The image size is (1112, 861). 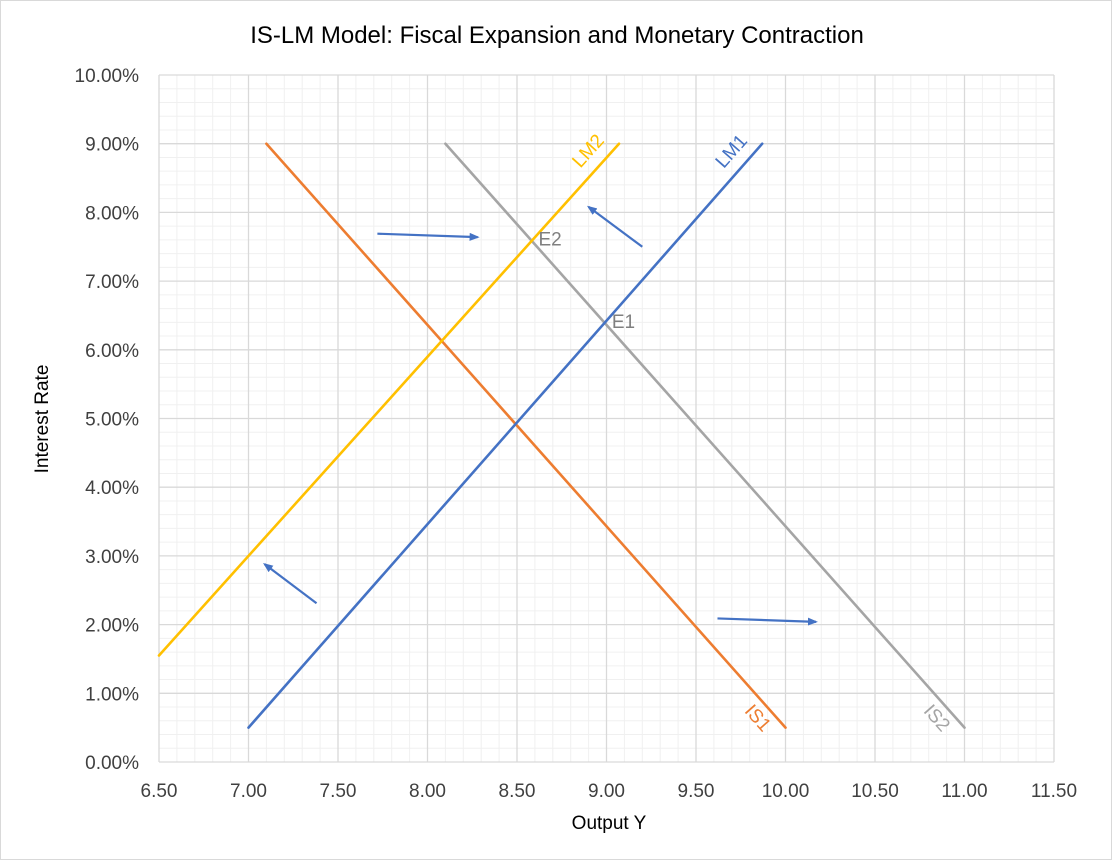 What do you see at coordinates (757, 718) in the screenshot?
I see `series-label-is1: IS1` at bounding box center [757, 718].